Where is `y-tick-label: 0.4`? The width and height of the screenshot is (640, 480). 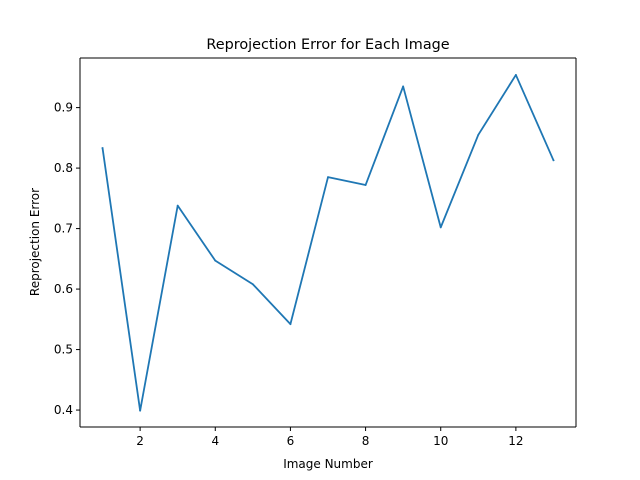 y-tick-label: 0.4 is located at coordinates (63, 410).